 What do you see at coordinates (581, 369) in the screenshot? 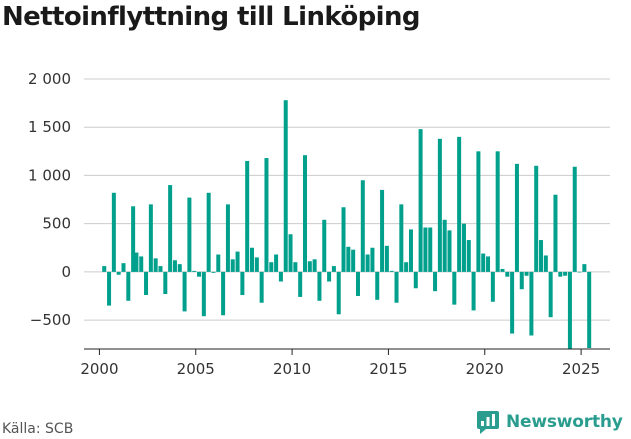
I see `x-tick-label: 2025` at bounding box center [581, 369].